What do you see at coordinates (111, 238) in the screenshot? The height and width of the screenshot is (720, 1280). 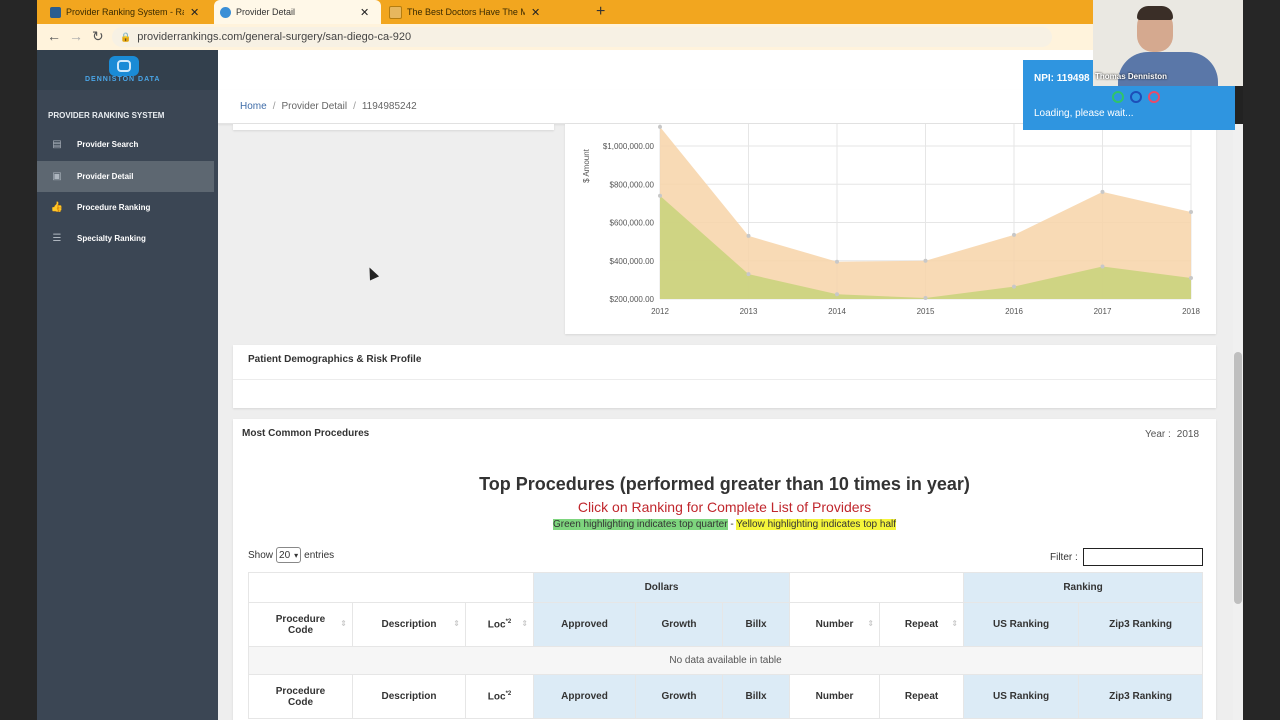 I see `sidebar-item-label: Specialty Ranking` at bounding box center [111, 238].